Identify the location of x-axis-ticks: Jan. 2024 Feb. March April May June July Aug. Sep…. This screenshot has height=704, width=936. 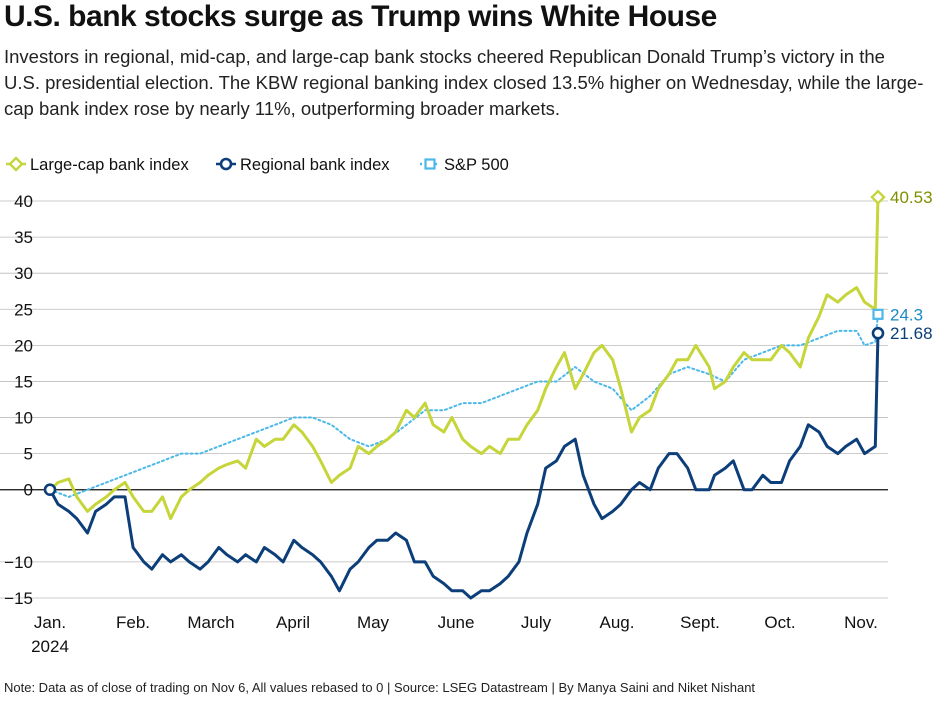
(454, 634).